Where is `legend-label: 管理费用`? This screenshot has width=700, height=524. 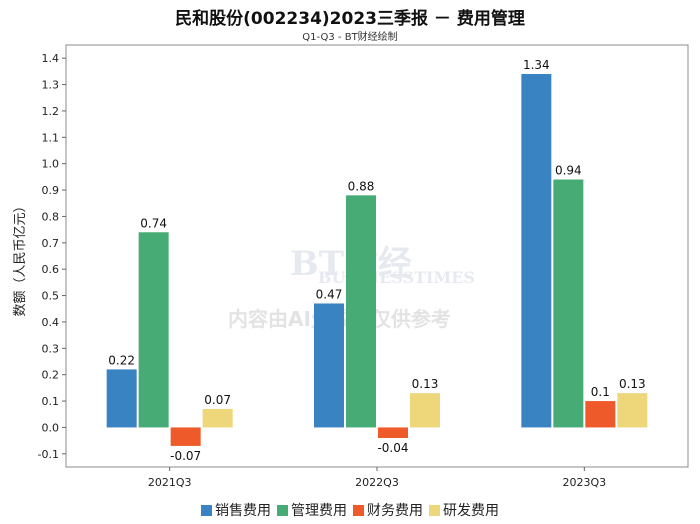
legend-label: 管理费用 is located at coordinates (319, 511).